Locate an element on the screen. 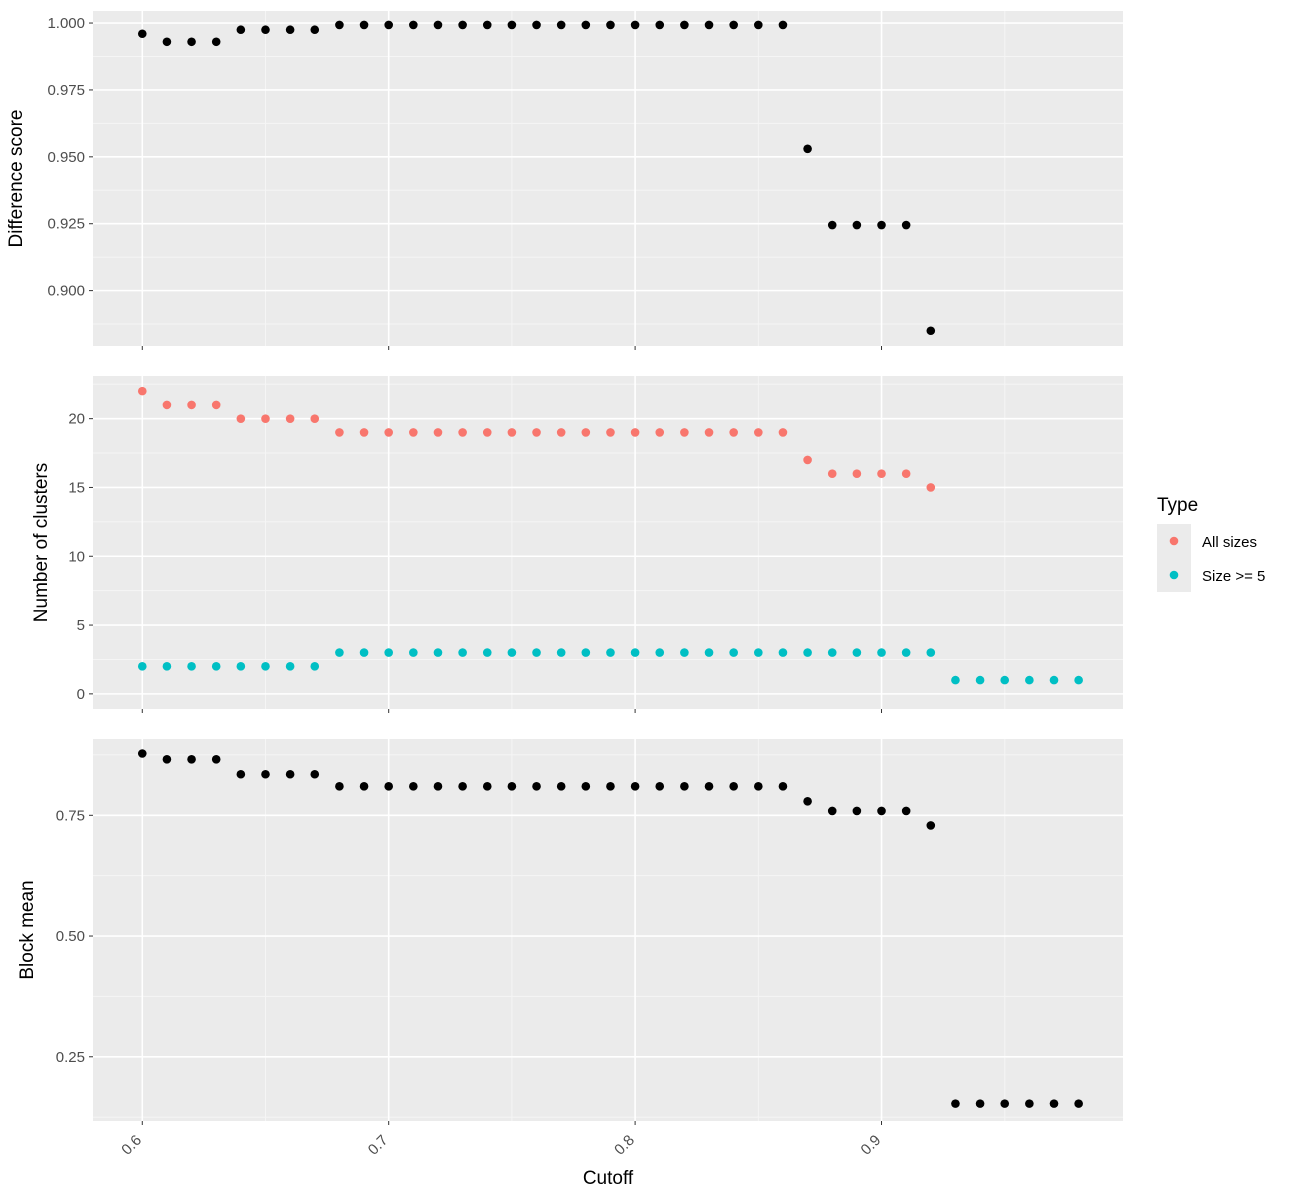  y-tick-label: 0.25 is located at coordinates (70, 1057).